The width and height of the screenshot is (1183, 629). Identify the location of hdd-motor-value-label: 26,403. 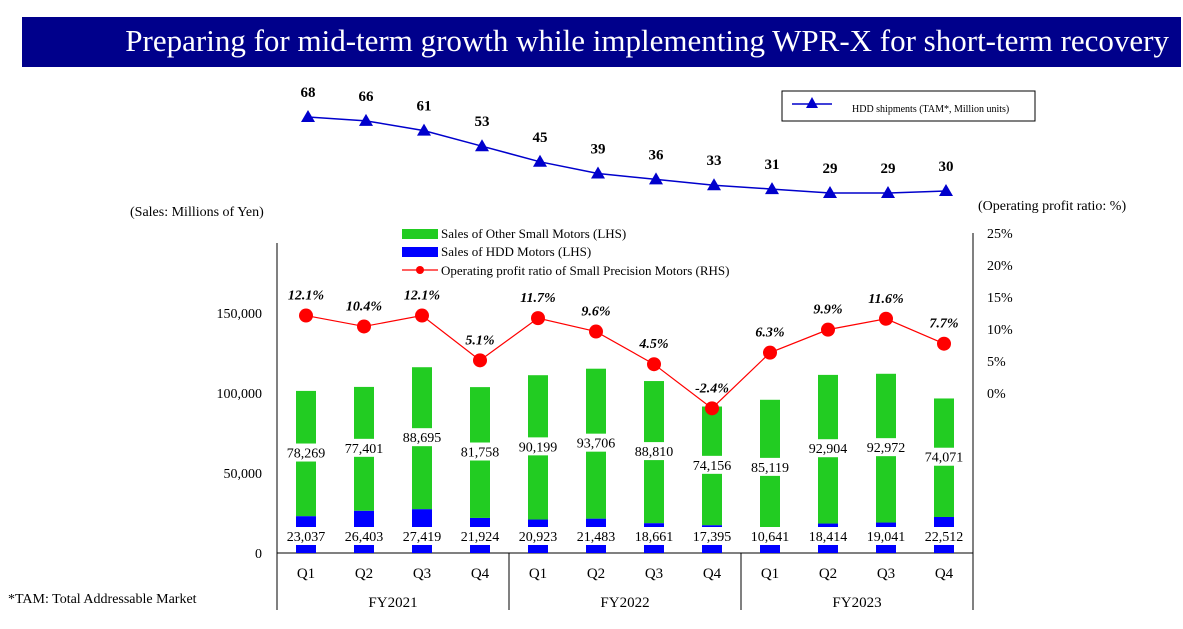
(364, 537).